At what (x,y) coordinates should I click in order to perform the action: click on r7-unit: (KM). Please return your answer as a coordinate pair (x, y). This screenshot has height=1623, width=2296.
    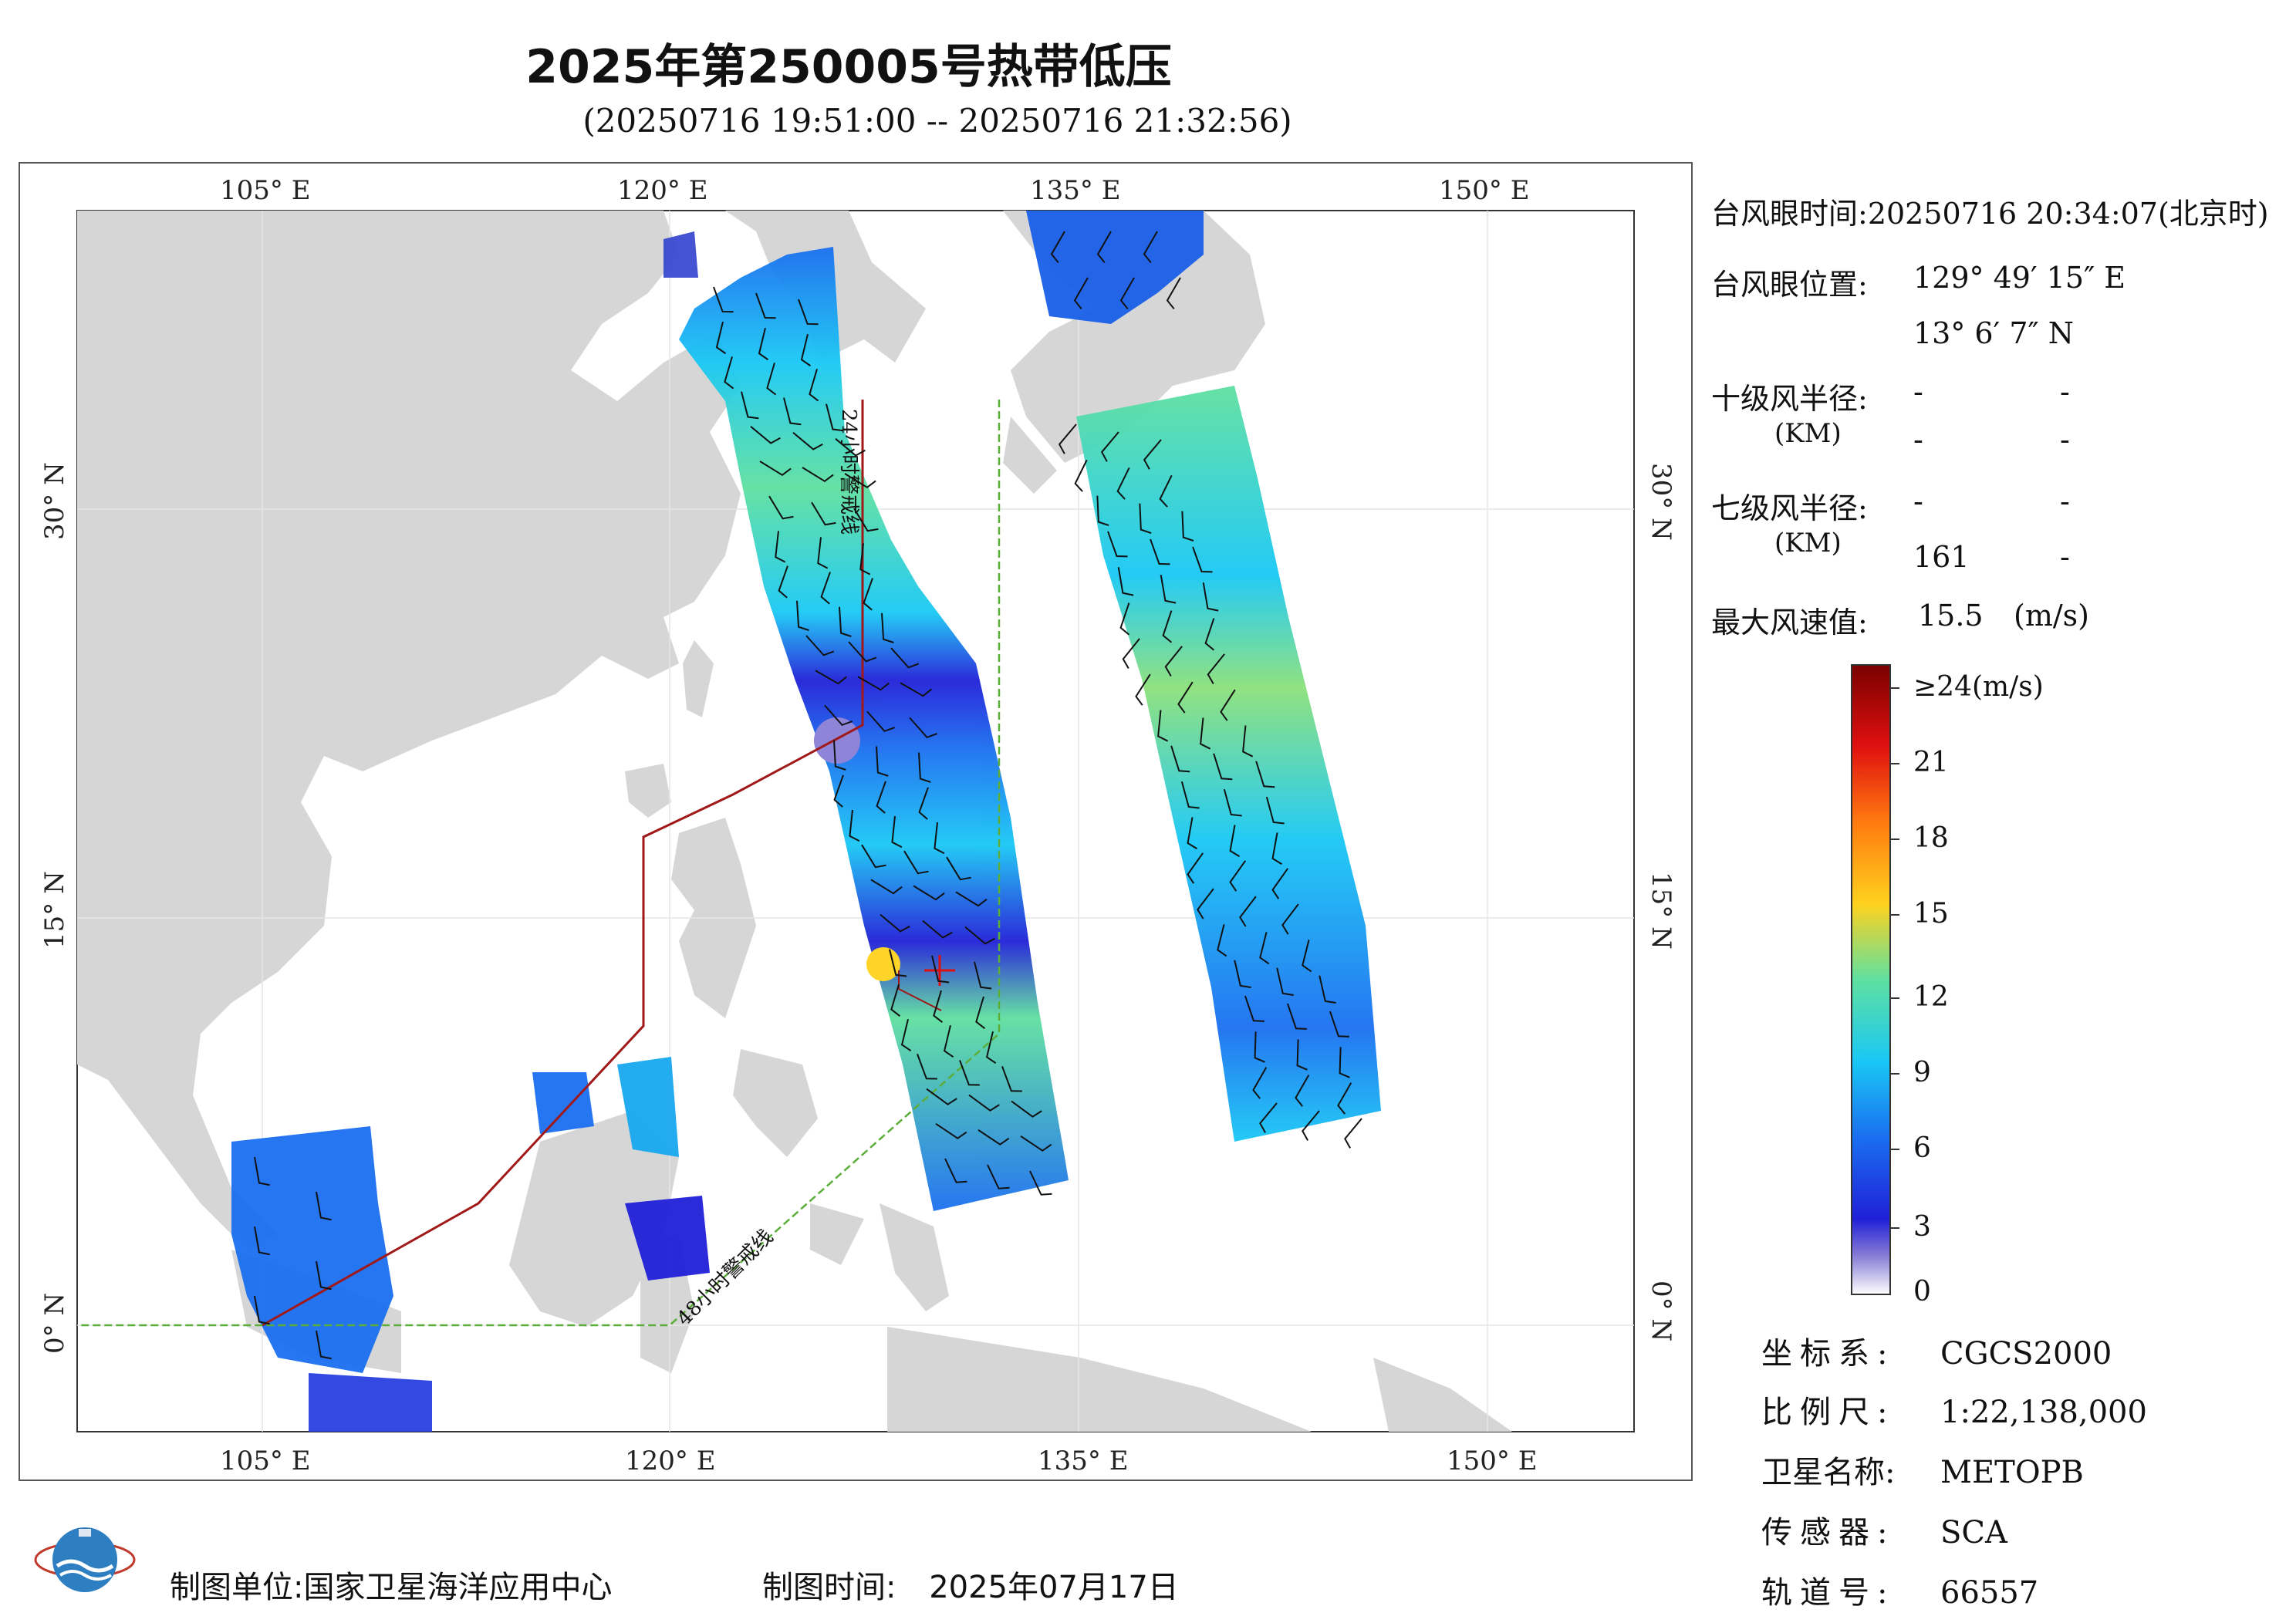
    Looking at the image, I should click on (1808, 543).